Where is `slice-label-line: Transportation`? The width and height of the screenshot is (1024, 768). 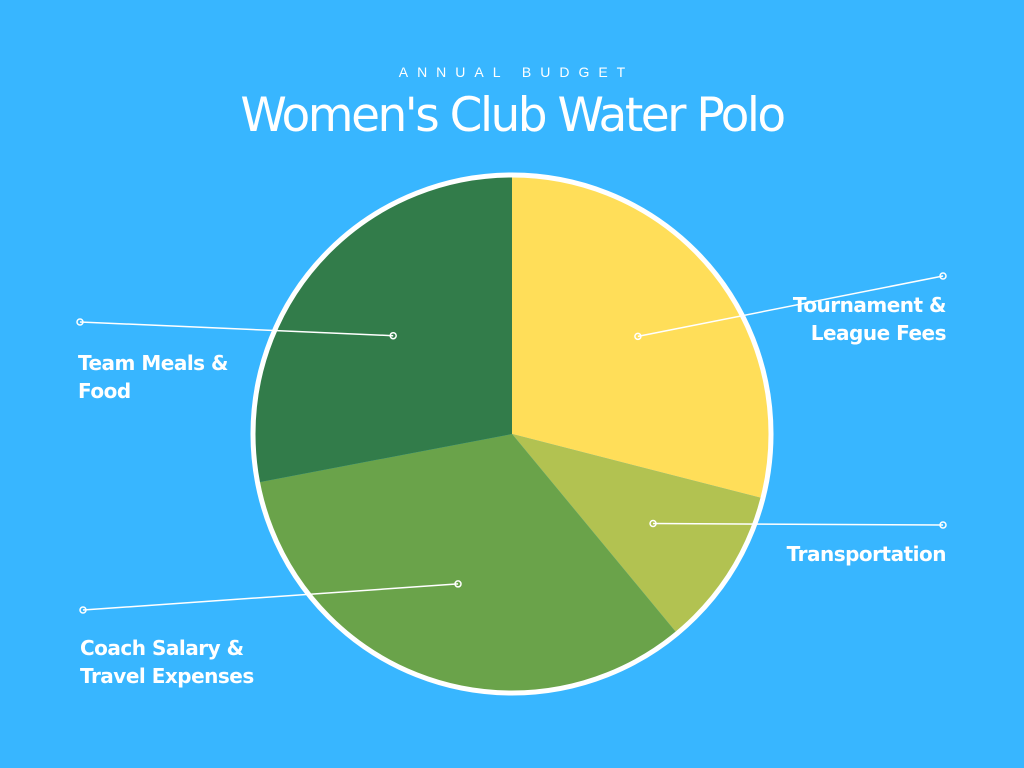 slice-label-line: Transportation is located at coordinates (866, 554).